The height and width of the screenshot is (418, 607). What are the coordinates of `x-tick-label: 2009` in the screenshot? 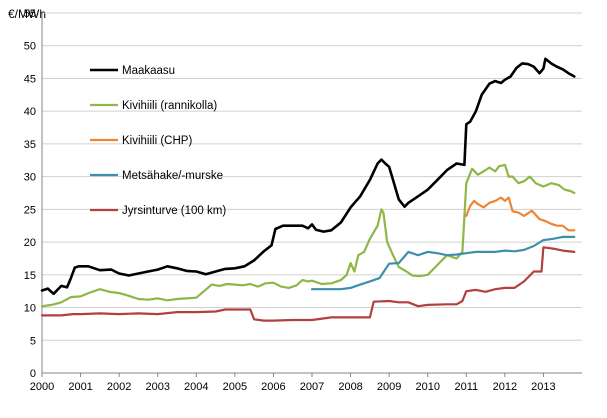 It's located at (389, 387).